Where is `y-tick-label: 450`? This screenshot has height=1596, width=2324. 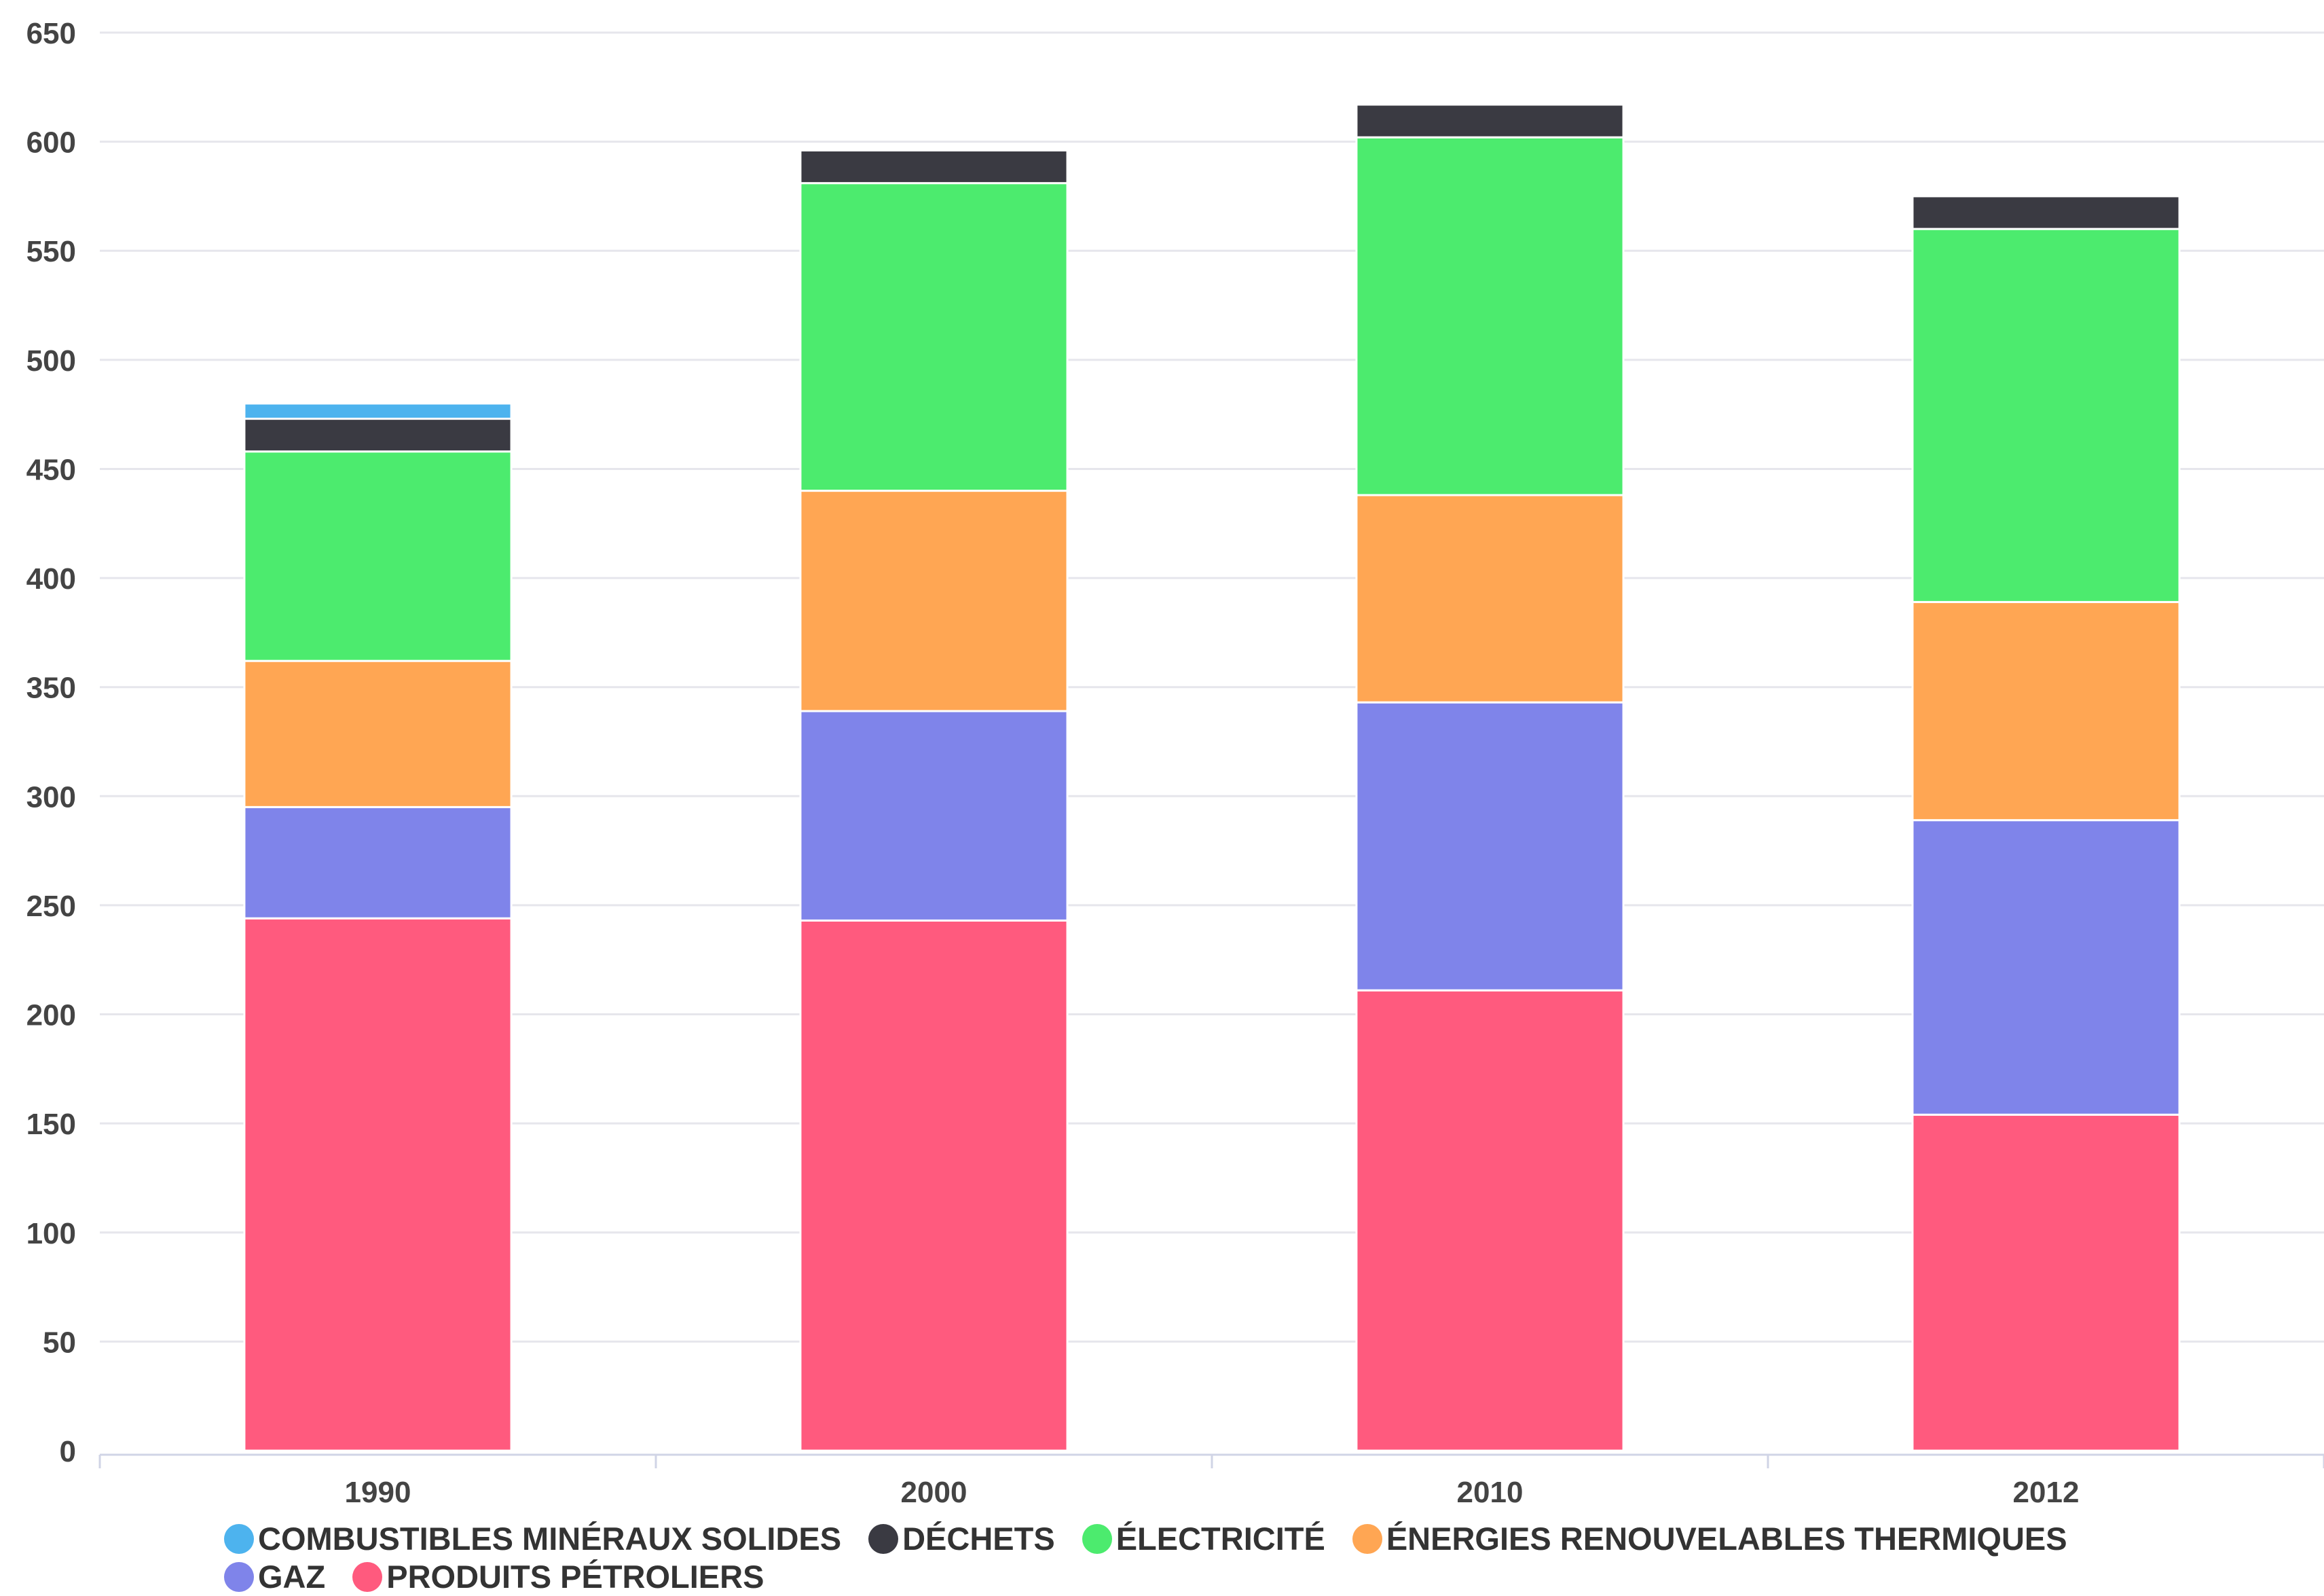
y-tick-label: 450 is located at coordinates (51, 469).